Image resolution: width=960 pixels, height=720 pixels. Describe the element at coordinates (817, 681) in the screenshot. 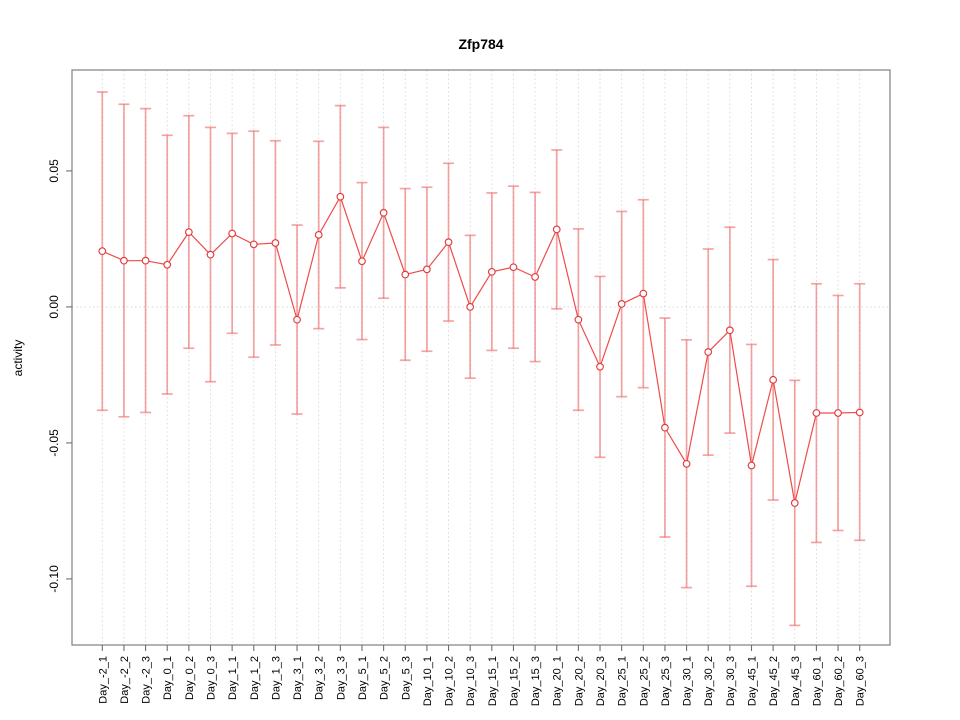

I see `x-tick-label: Day_60_1` at that location.